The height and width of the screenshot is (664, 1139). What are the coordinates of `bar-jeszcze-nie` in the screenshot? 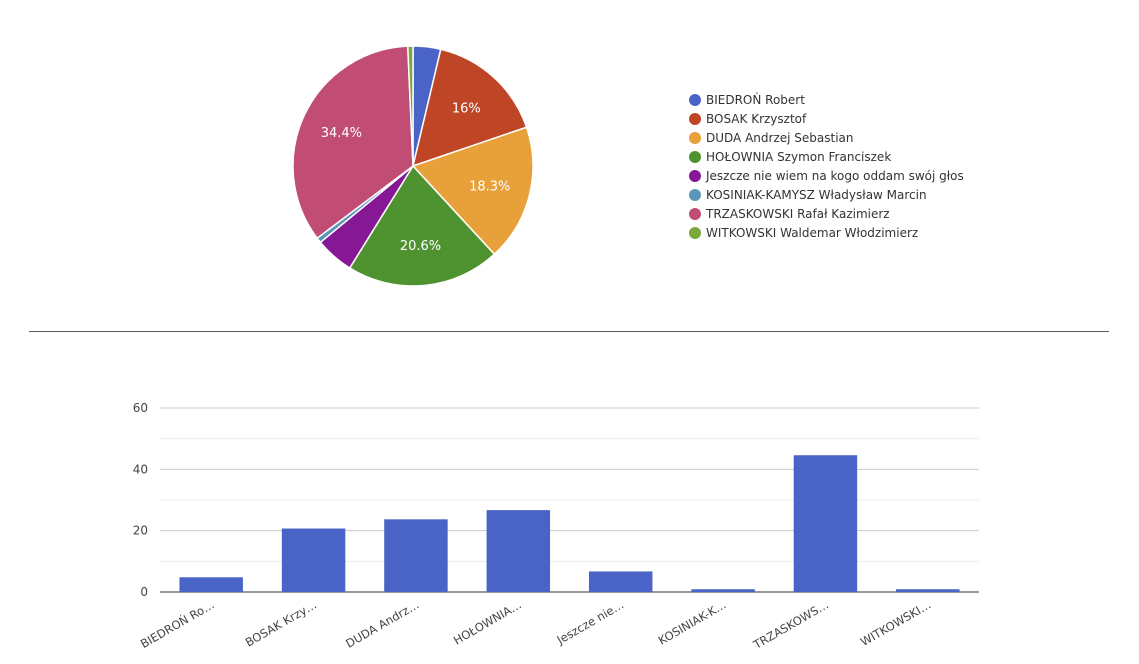 It's located at (620, 581).